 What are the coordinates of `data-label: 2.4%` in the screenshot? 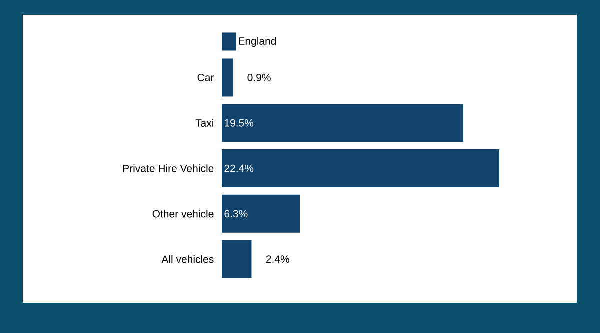 It's located at (278, 259).